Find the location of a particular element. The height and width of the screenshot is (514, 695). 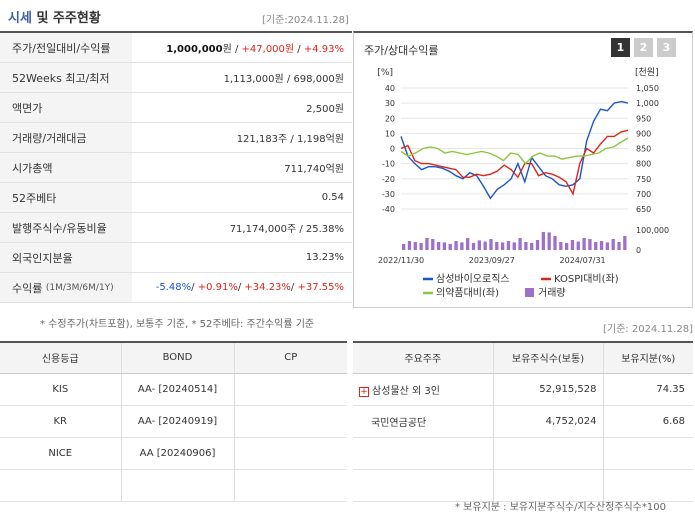

table-row: + 삼성물산 외 3인 52,915,528 74.35 is located at coordinates (523, 389).